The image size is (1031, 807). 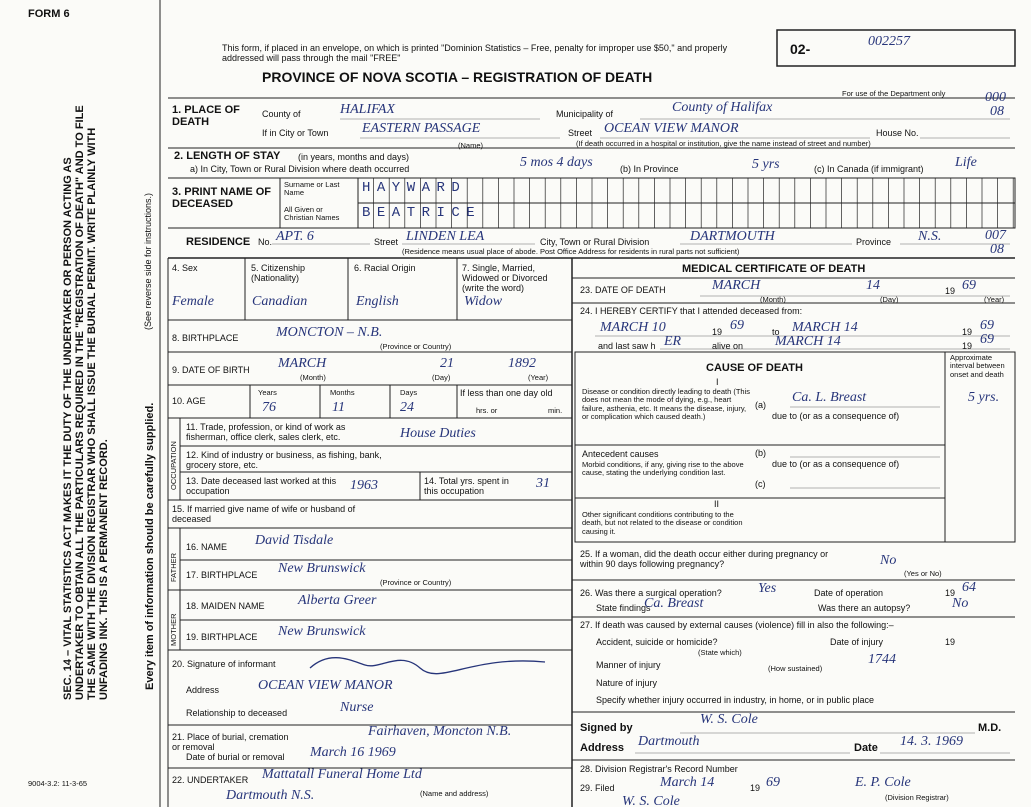 What do you see at coordinates (322, 631) in the screenshot?
I see `mother-birthplace: New Brunswick` at bounding box center [322, 631].